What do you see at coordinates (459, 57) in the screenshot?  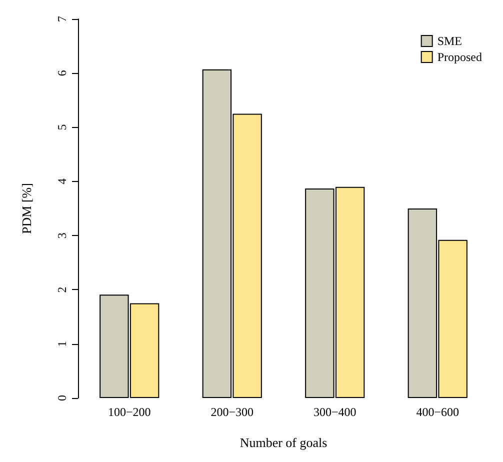 I see `legend-label: Proposed` at bounding box center [459, 57].